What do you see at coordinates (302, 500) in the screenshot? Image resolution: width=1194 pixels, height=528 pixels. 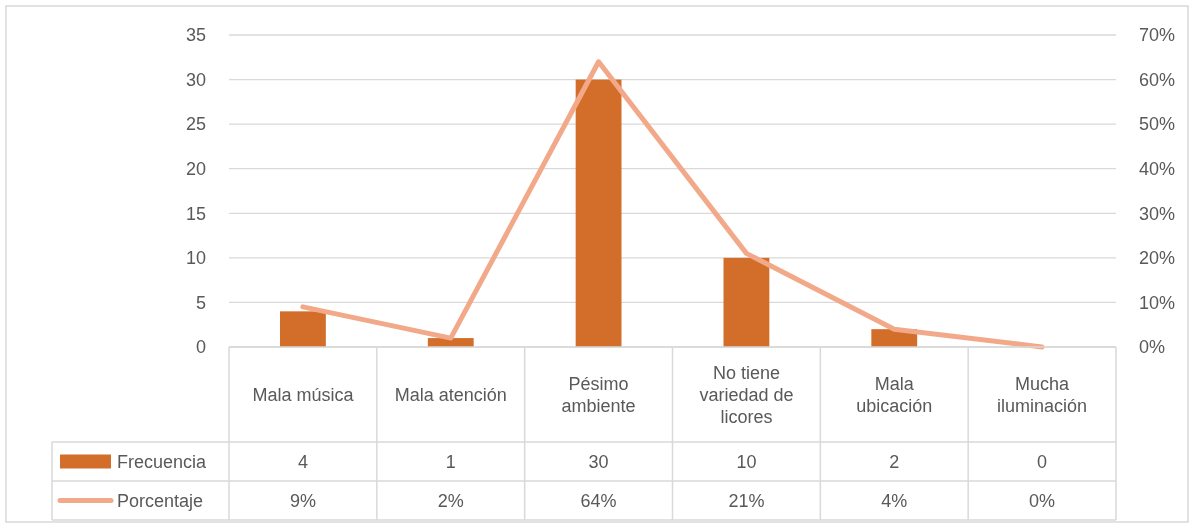 I see `data-label: 9%` at bounding box center [302, 500].